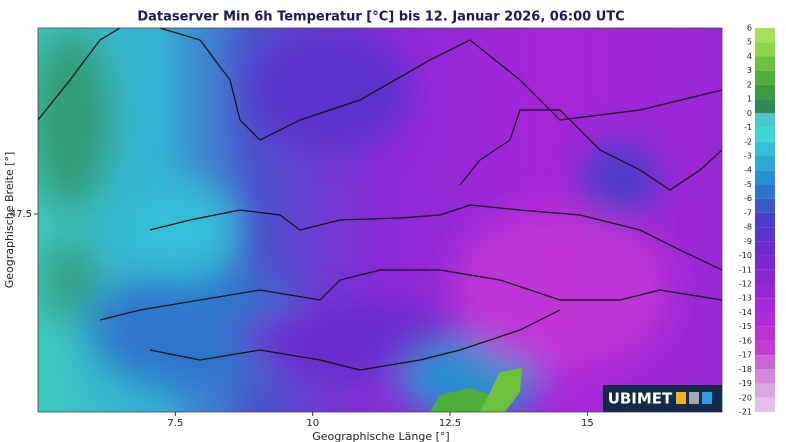 This screenshot has width=786, height=442. Describe the element at coordinates (745, 412) in the screenshot. I see `colorbar-label: -21` at that location.